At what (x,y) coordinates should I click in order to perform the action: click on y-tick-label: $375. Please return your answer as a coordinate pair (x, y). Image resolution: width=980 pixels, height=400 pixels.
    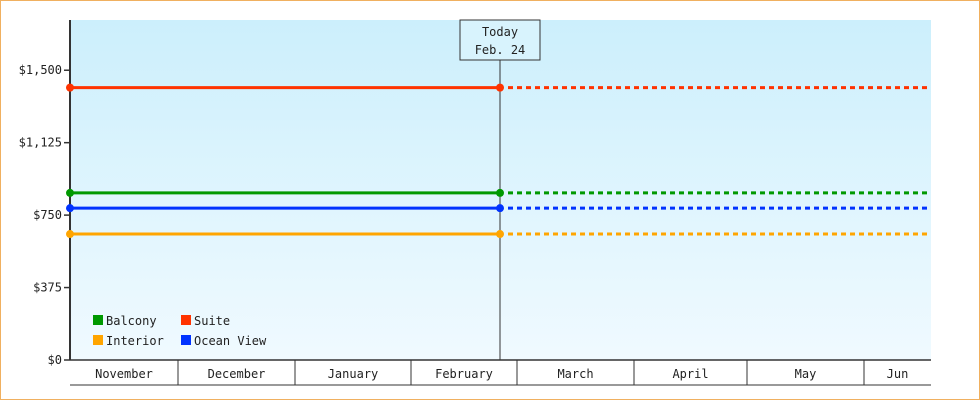
    Looking at the image, I should click on (47, 288).